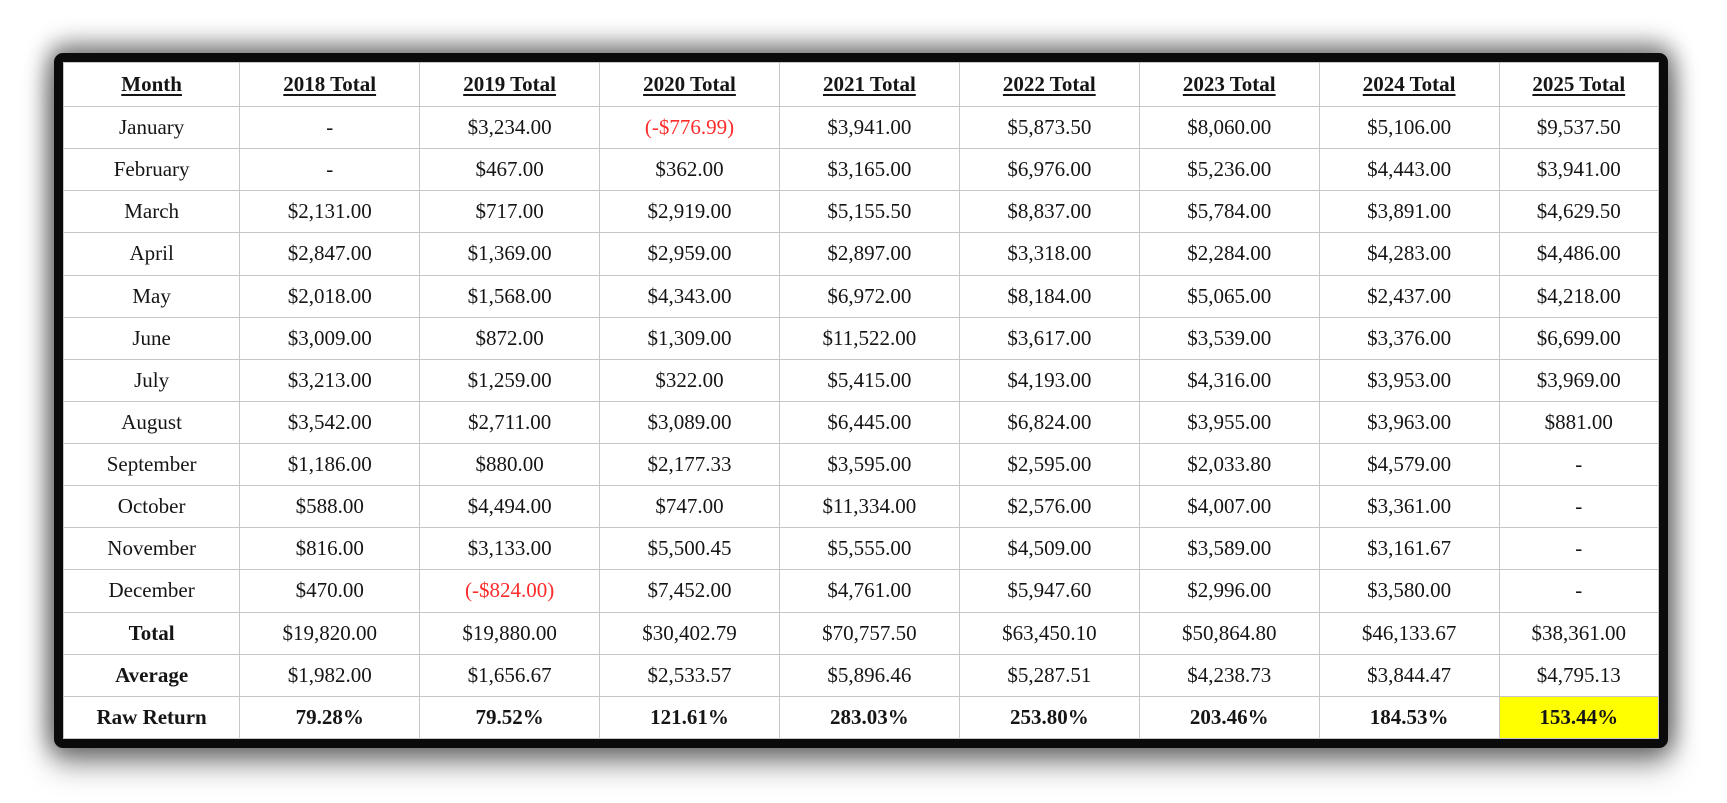 This screenshot has width=1727, height=803. What do you see at coordinates (330, 212) in the screenshot?
I see `cell-march-2018-total: $2,131.00` at bounding box center [330, 212].